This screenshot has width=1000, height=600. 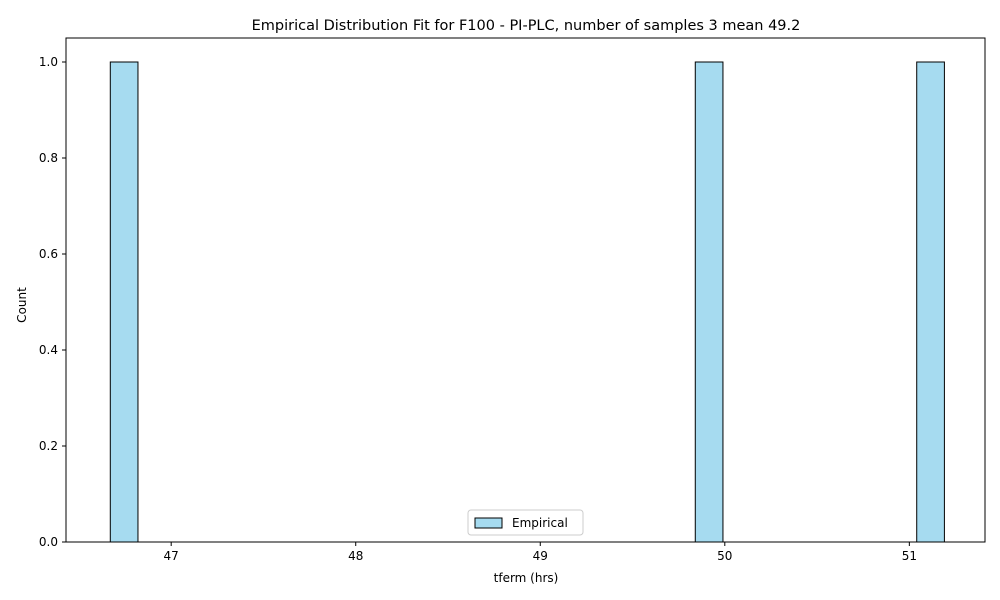 What do you see at coordinates (48, 62) in the screenshot?
I see `y-tick-label: 1.0` at bounding box center [48, 62].